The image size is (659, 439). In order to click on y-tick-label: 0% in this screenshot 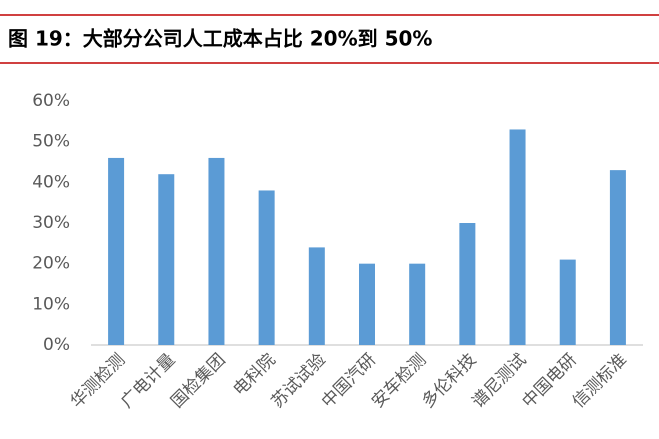, I will do `click(56, 345)`.